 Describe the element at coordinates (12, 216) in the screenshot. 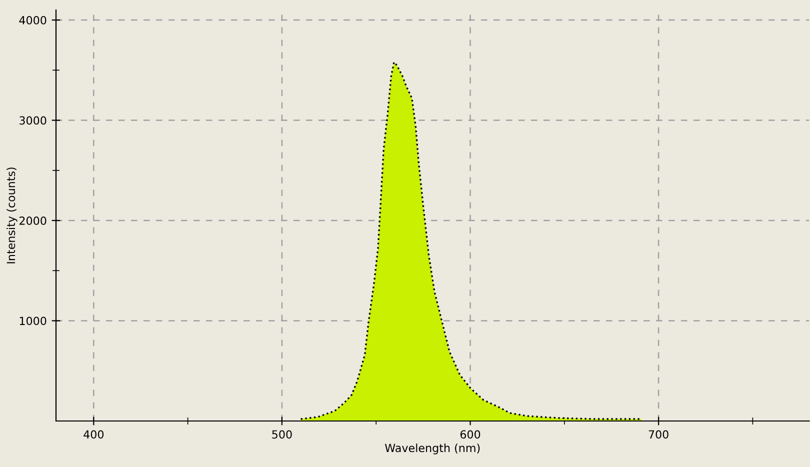

I see `y-axis-title: Intensity (counts)` at that location.